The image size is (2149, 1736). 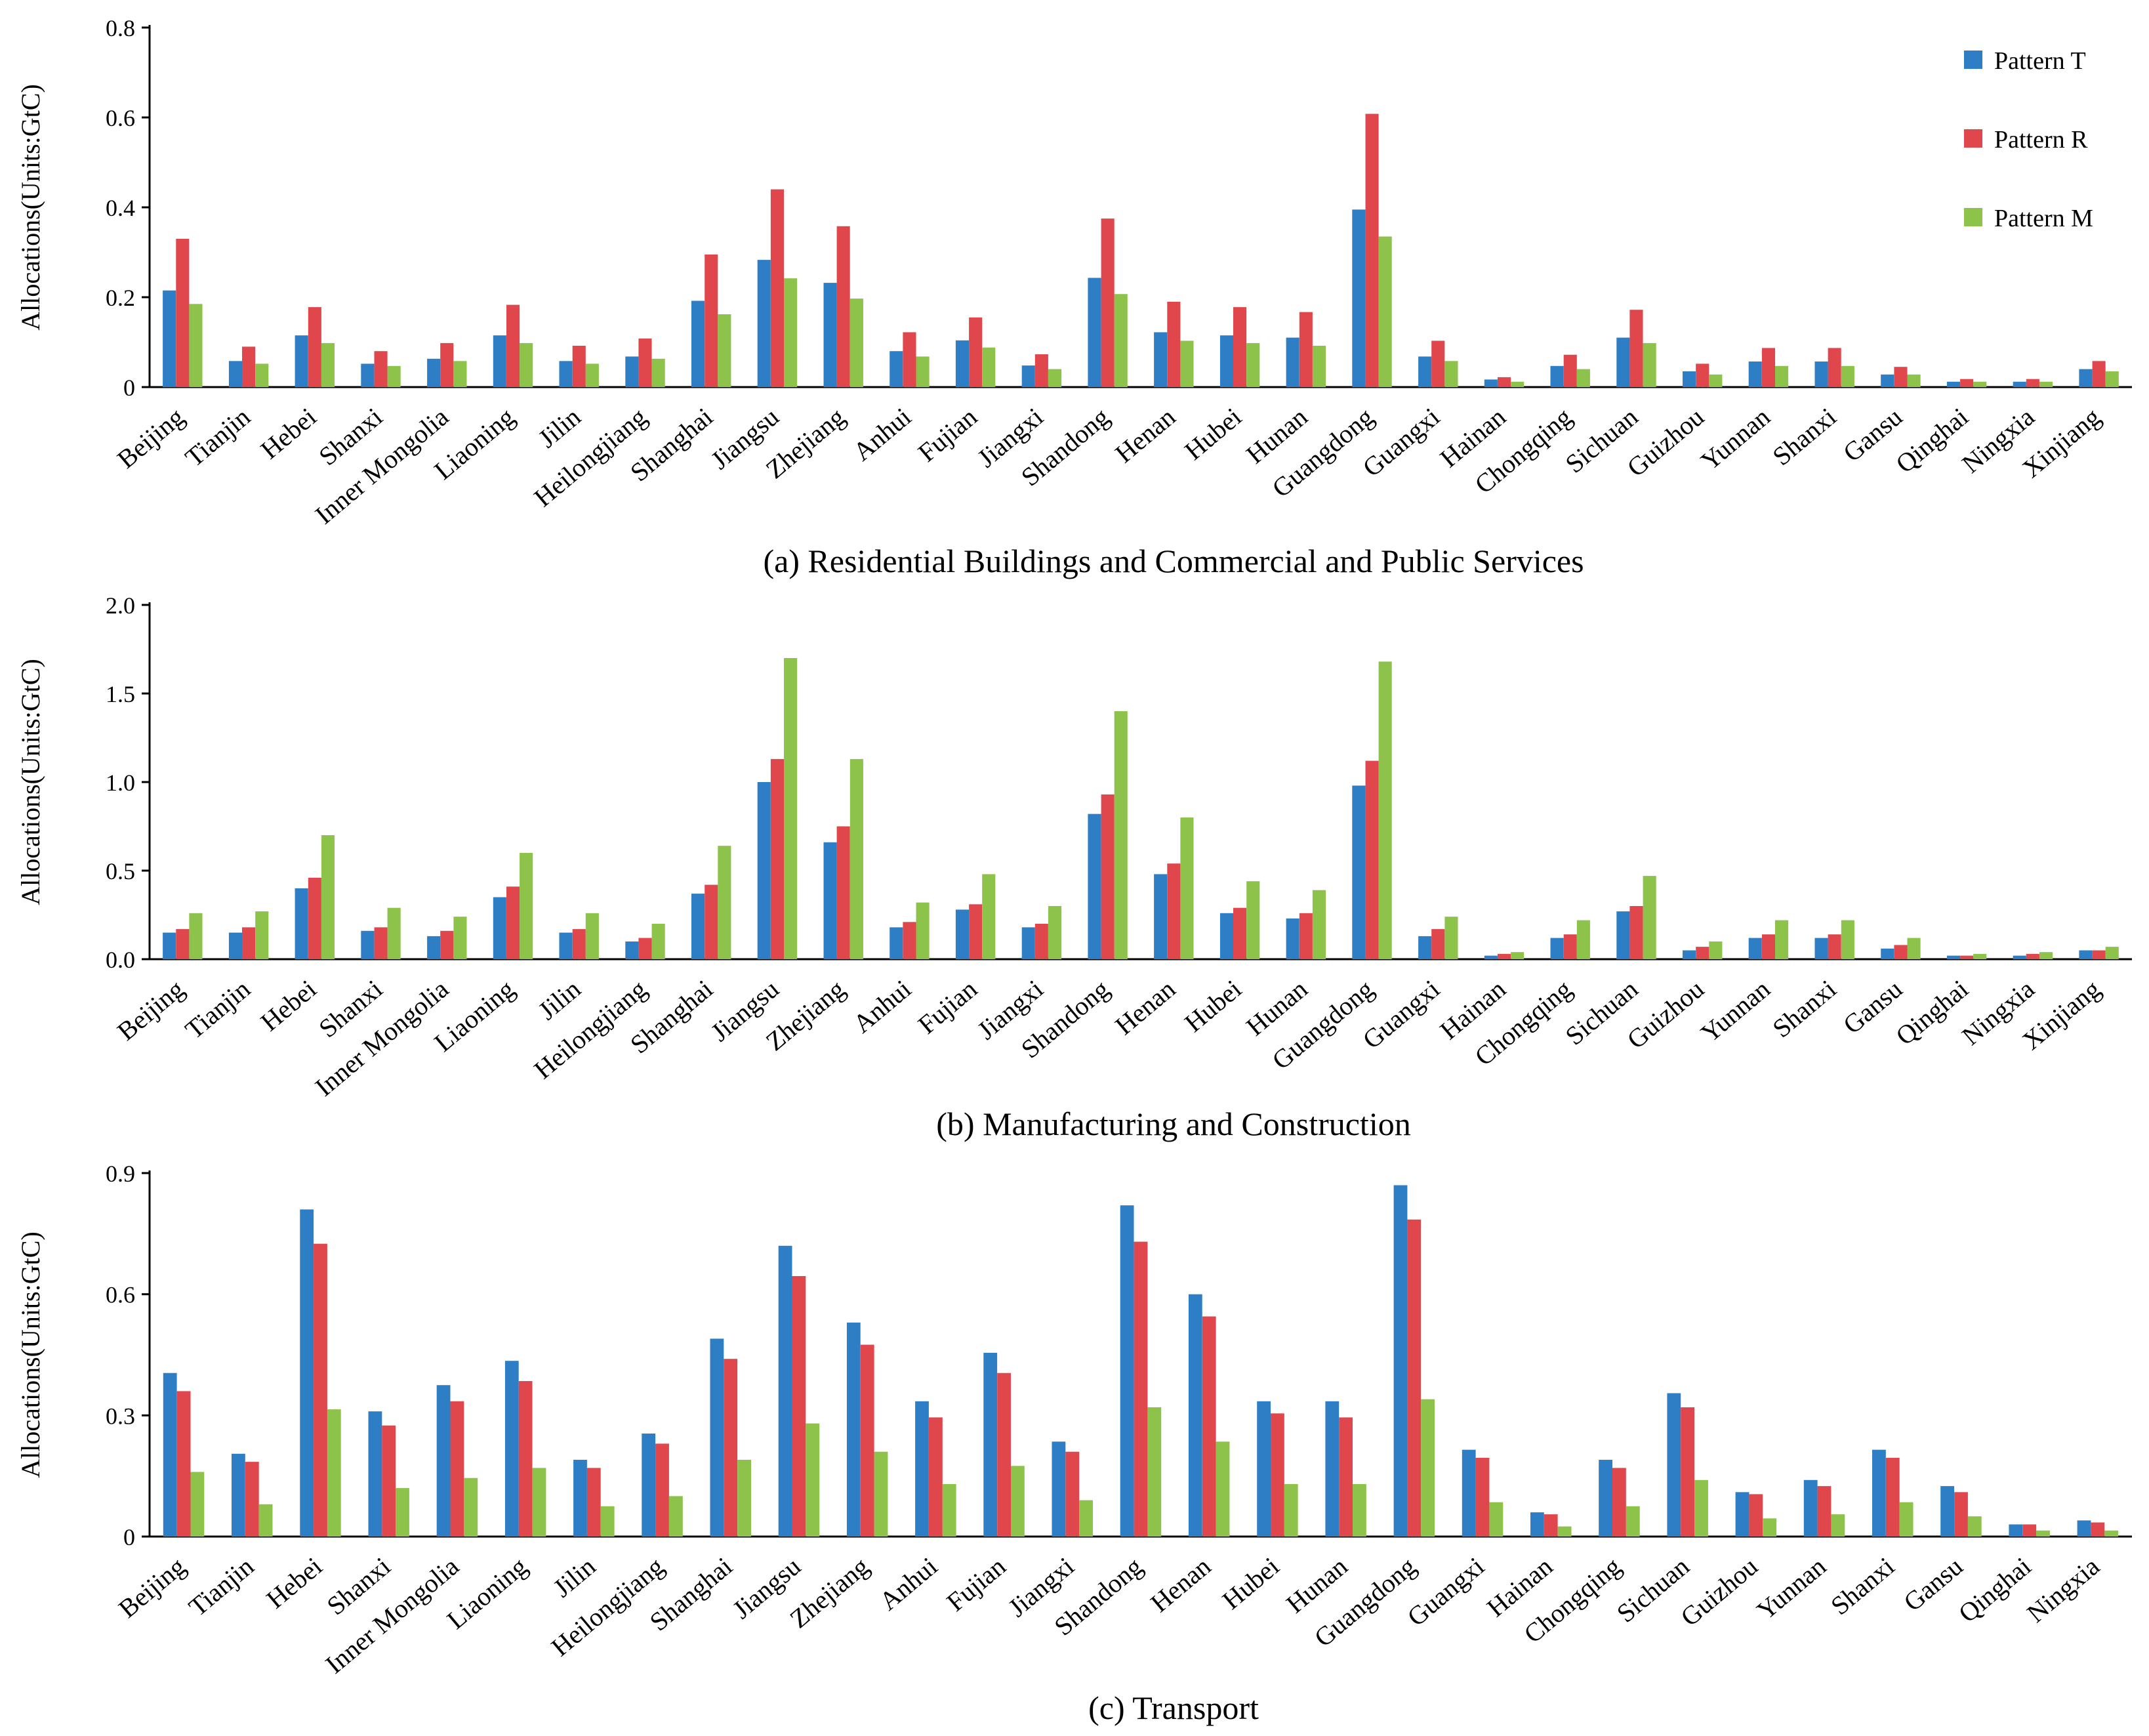 I want to click on category-label: Henan, so click(x=1145, y=435).